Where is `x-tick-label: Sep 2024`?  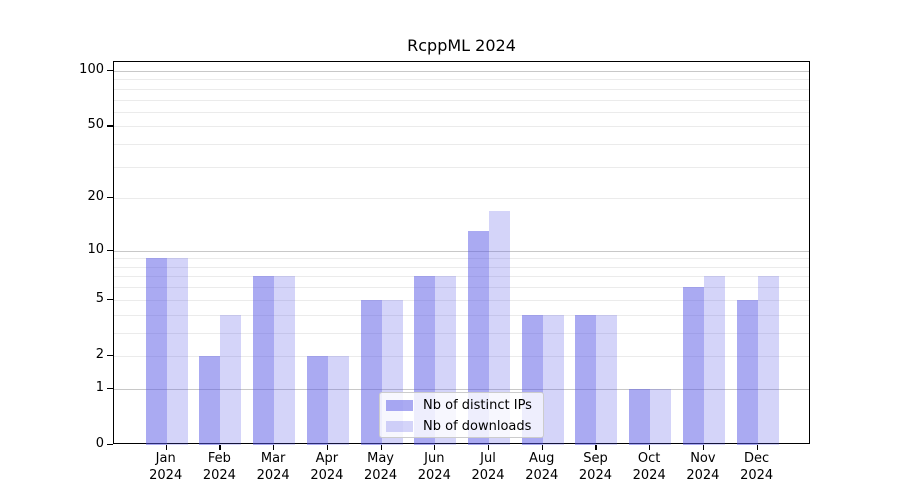 x-tick-label: Sep 2024 is located at coordinates (595, 467).